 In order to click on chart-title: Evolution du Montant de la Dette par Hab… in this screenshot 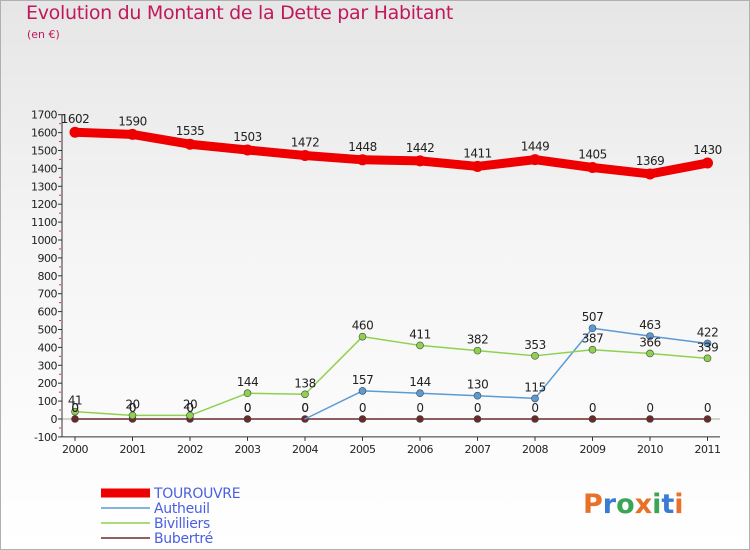, I will do `click(240, 13)`.